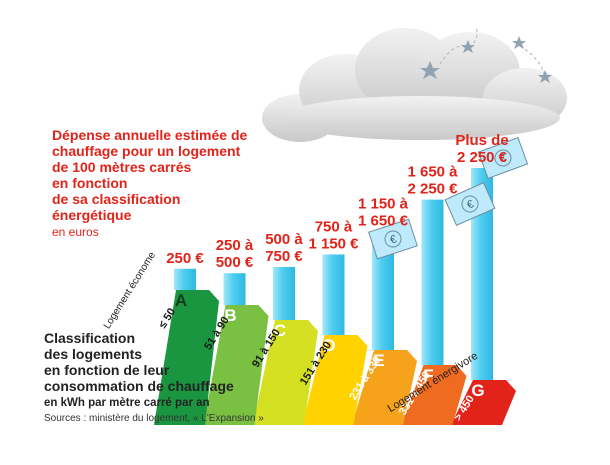 The height and width of the screenshot is (465, 610). Describe the element at coordinates (139, 386) in the screenshot. I see `classification-line: consommation de chauffage` at that location.